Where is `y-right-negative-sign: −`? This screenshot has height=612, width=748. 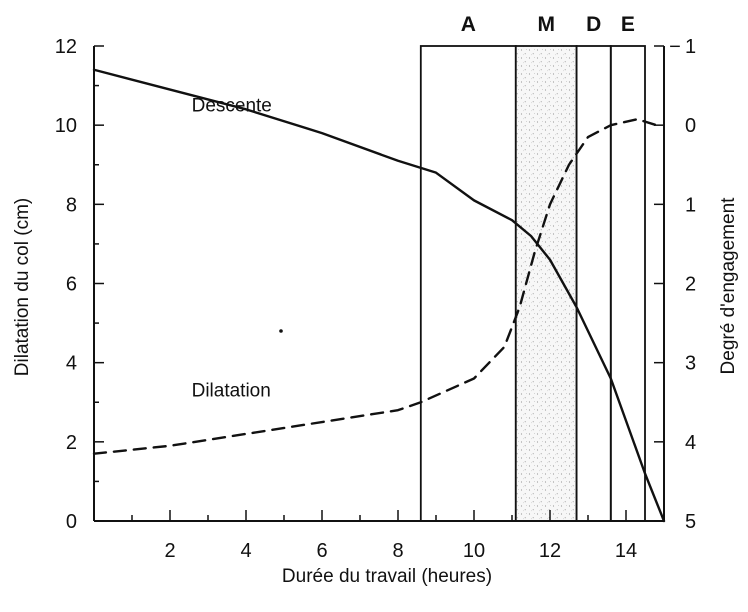 y-right-negative-sign: − is located at coordinates (675, 47).